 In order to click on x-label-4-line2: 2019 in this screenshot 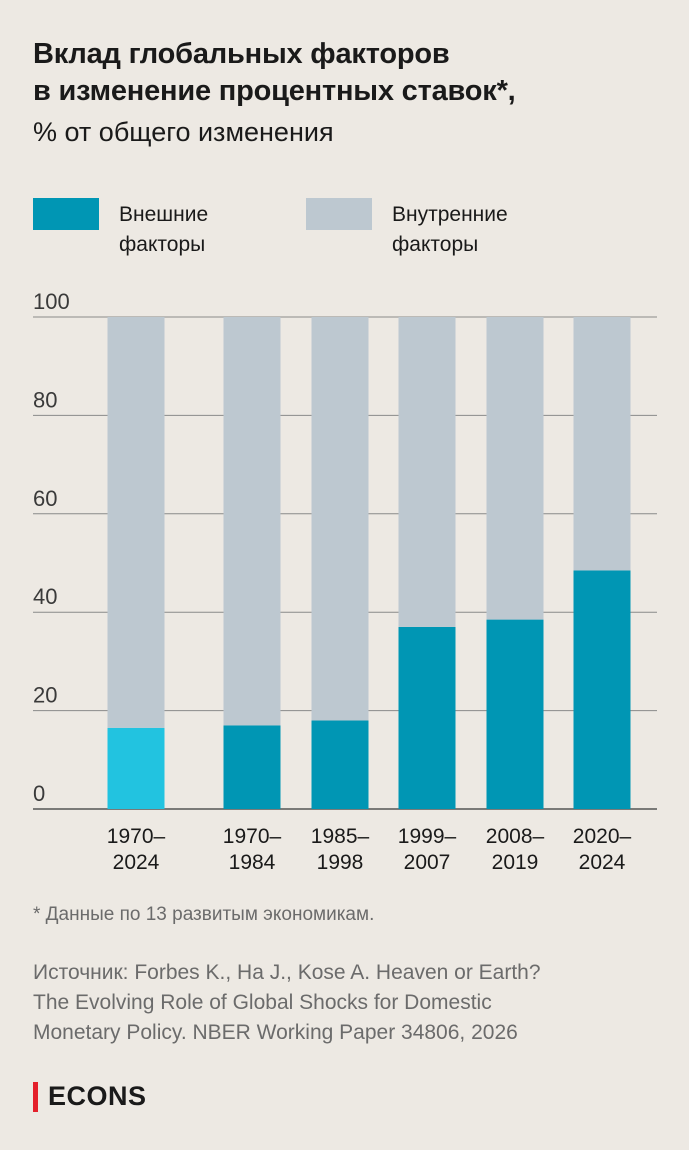, I will do `click(515, 862)`.